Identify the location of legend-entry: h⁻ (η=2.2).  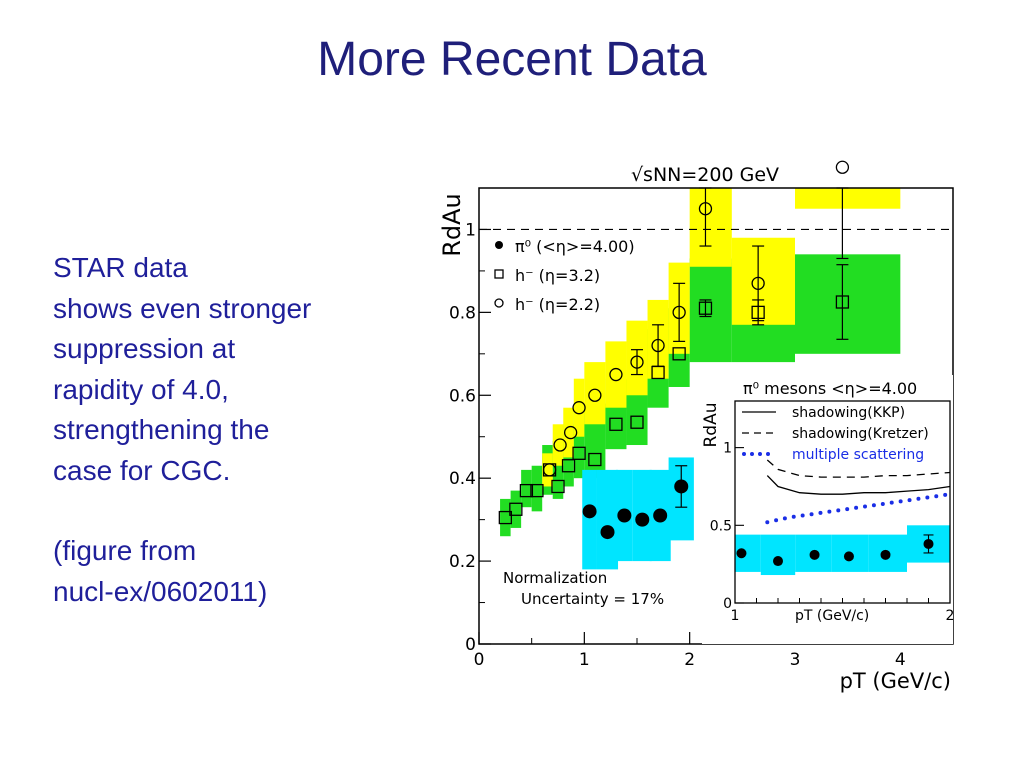
(557, 304).